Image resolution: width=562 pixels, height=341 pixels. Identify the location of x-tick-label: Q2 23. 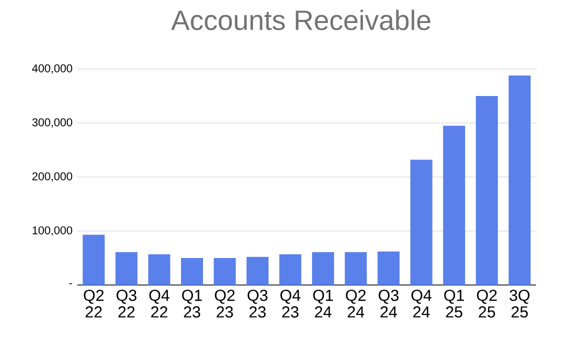
(224, 304).